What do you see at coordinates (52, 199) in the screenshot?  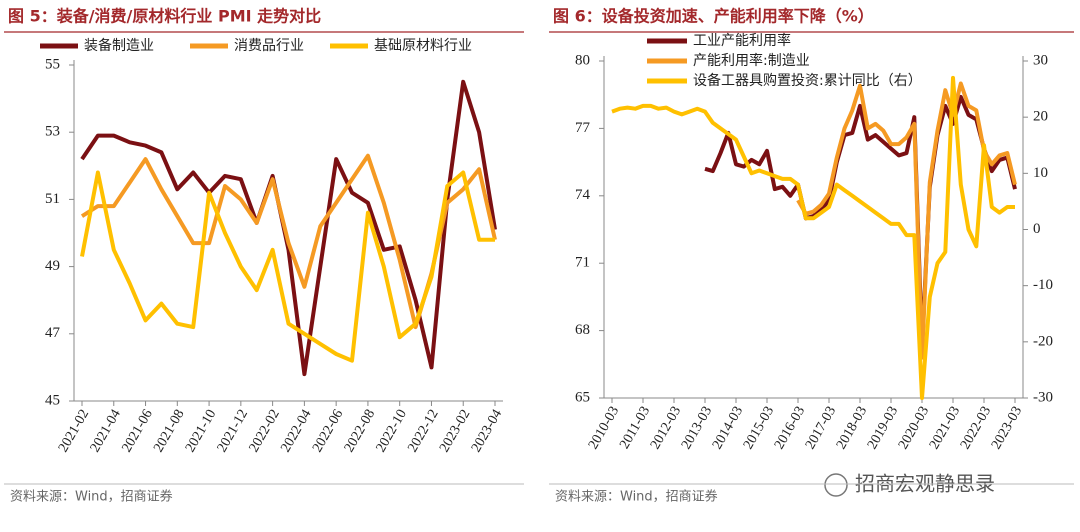 I see `y-tick-label: 51` at bounding box center [52, 199].